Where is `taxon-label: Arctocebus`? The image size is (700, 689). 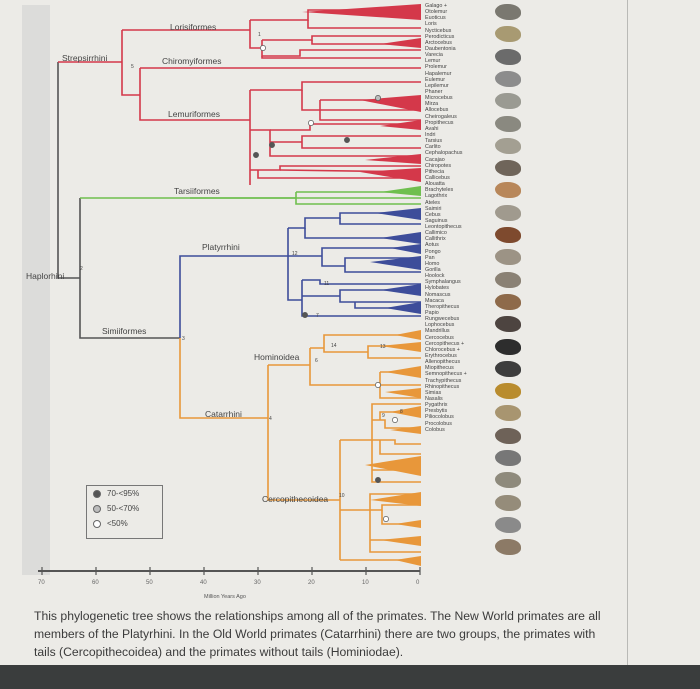
taxon-label: Arctocebus is located at coordinates (438, 42).